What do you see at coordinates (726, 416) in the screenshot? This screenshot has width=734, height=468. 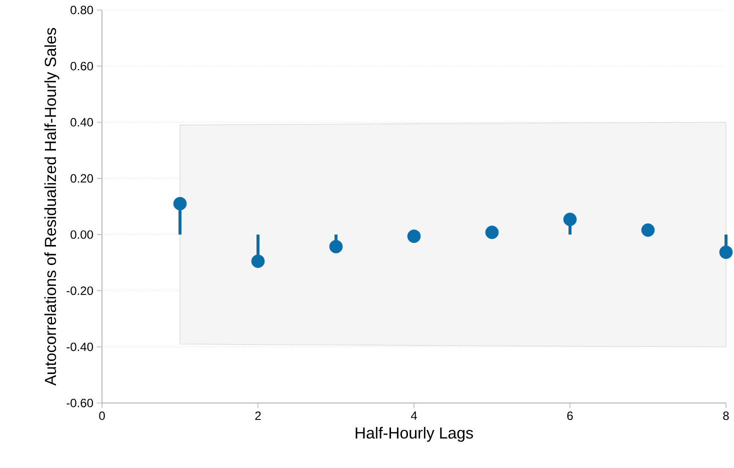 I see `x-tick-label: 8` at bounding box center [726, 416].